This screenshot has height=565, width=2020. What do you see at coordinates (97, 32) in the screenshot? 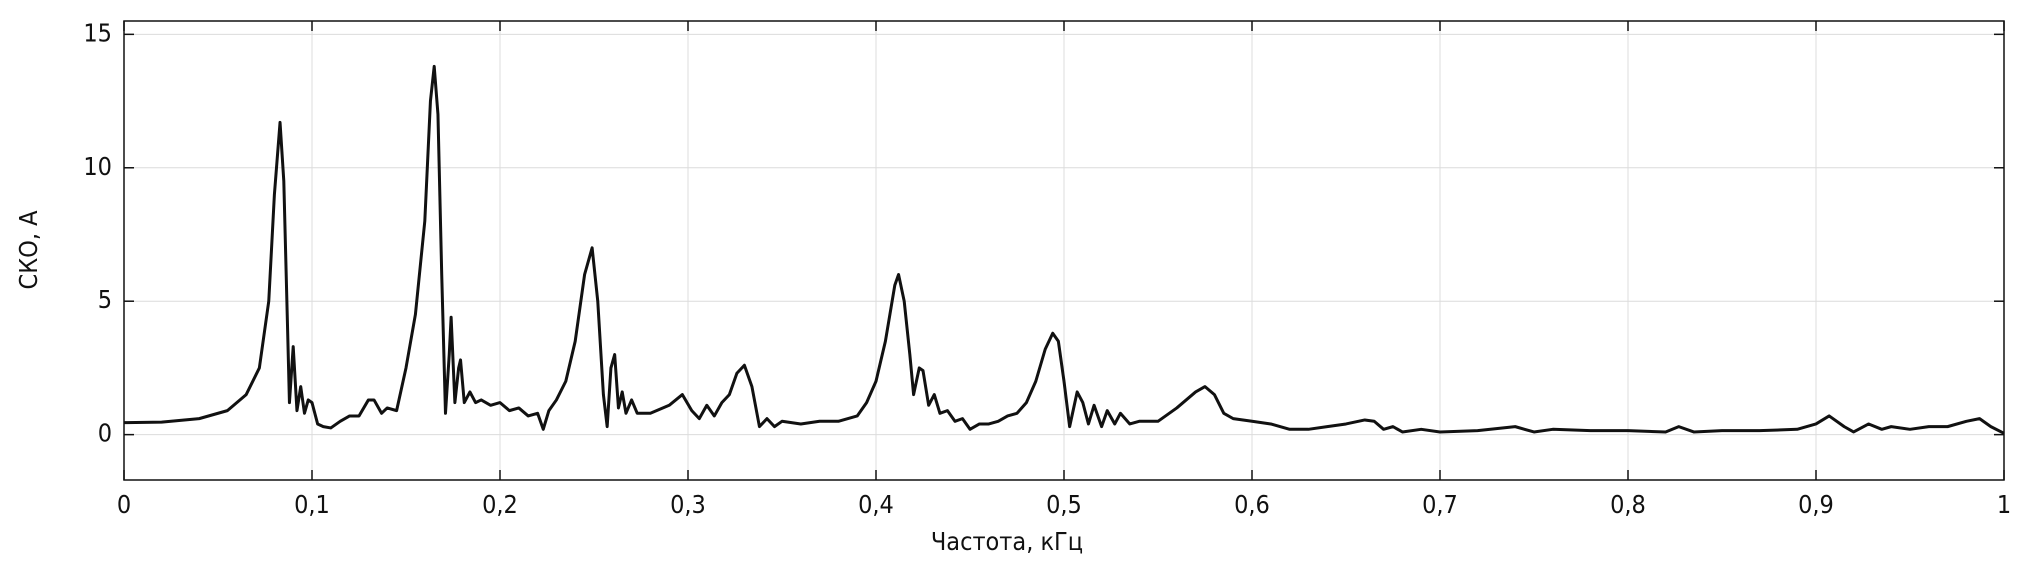
I see `y-tick-label: 15` at bounding box center [97, 32].